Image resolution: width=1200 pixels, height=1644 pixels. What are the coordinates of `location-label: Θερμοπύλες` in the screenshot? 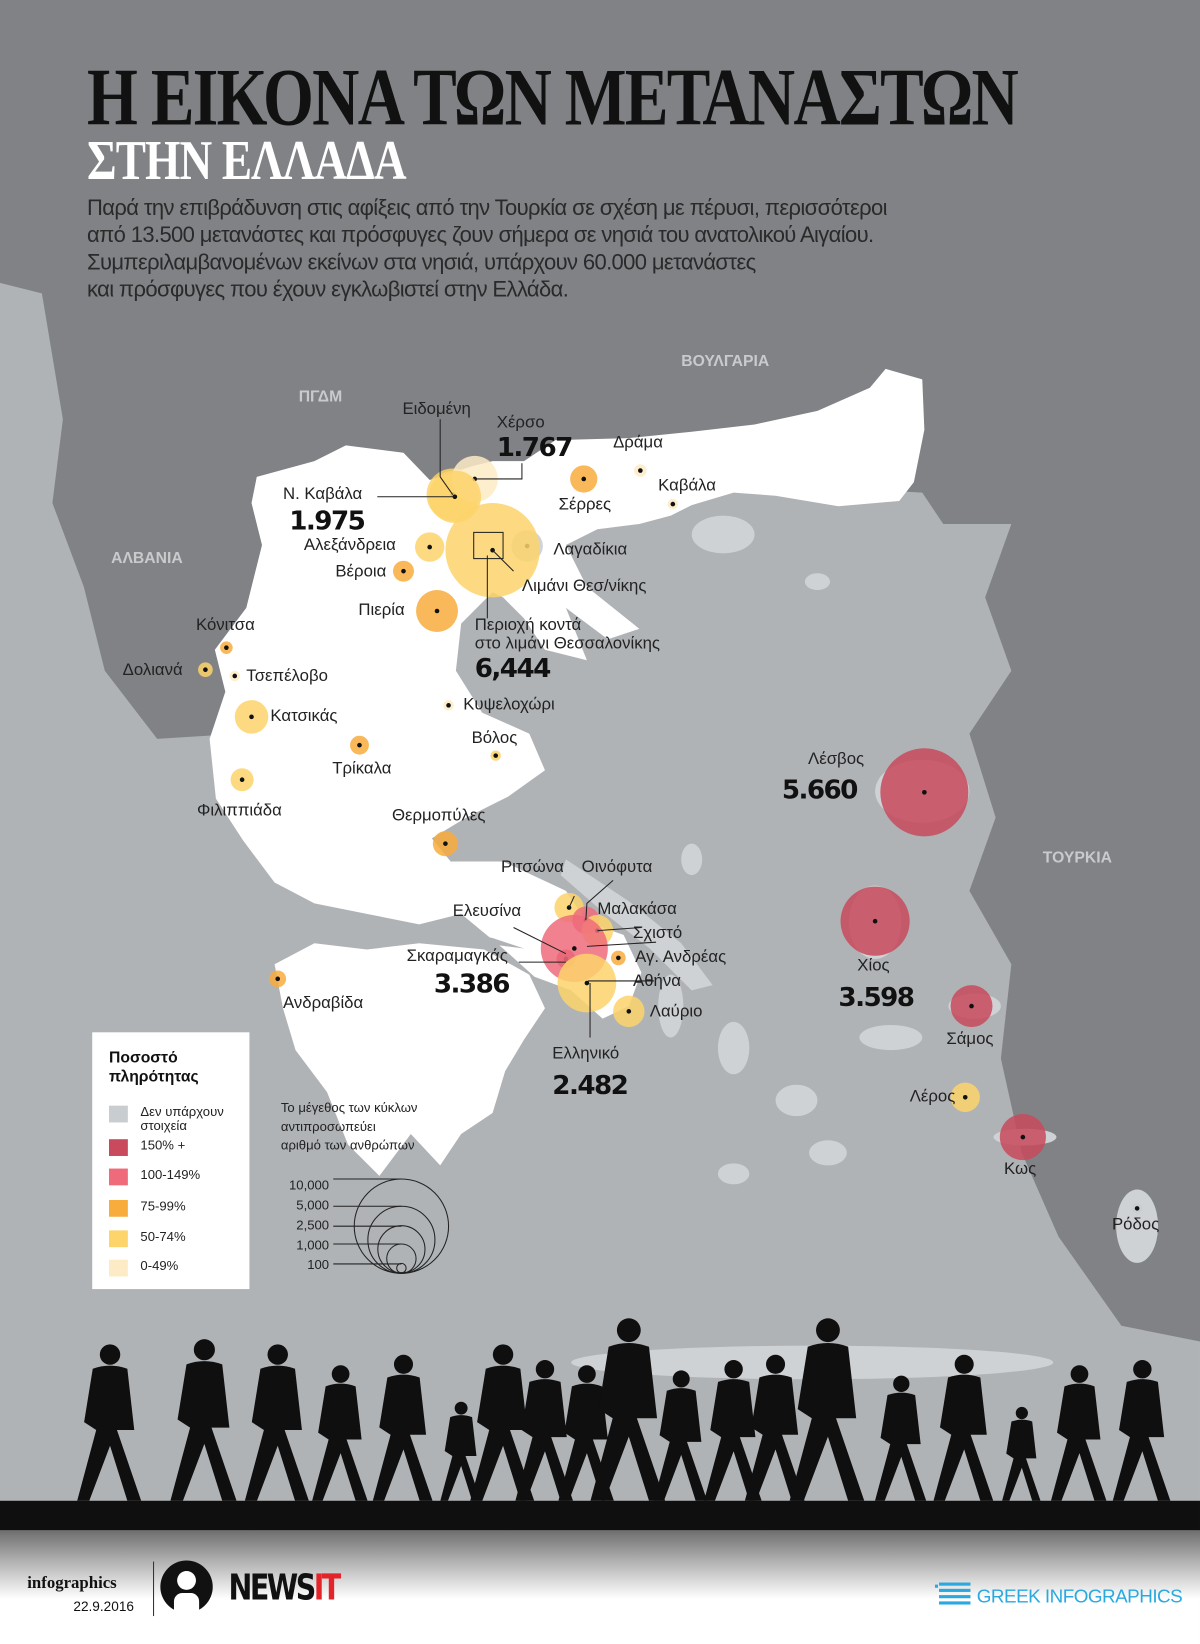 It's located at (438, 815).